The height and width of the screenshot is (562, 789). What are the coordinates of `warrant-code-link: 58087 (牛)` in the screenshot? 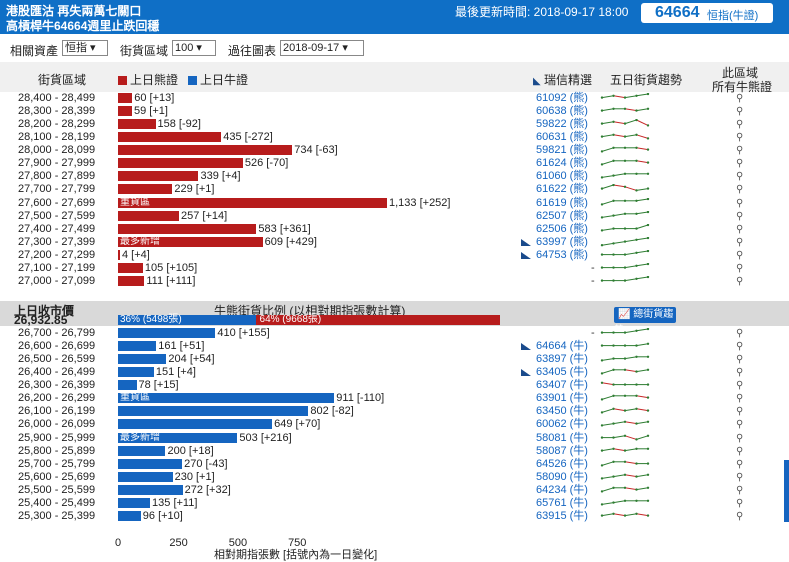 It's located at (562, 450).